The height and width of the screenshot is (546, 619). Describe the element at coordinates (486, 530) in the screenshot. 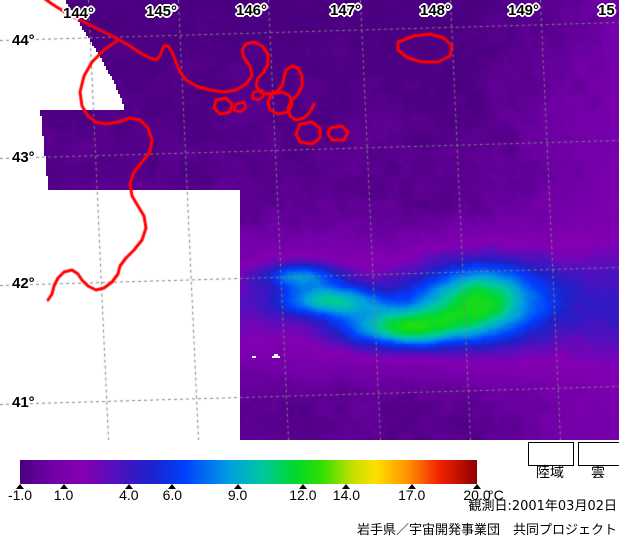

I see `project-credit: 岩手県／宇宙開発事業団 共同プロジェクト` at that location.